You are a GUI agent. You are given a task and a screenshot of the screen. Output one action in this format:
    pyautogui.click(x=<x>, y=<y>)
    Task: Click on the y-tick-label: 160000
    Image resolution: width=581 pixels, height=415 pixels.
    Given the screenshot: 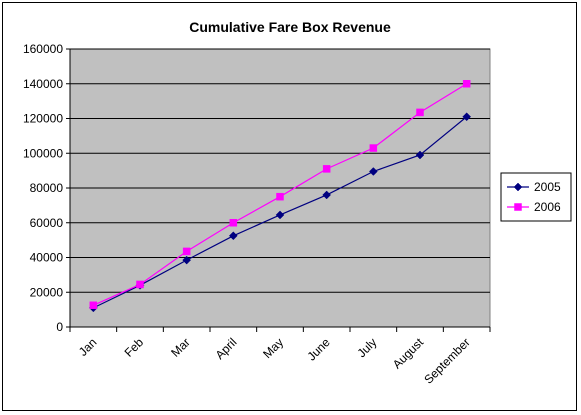 What is the action you would take?
    pyautogui.click(x=43, y=49)
    